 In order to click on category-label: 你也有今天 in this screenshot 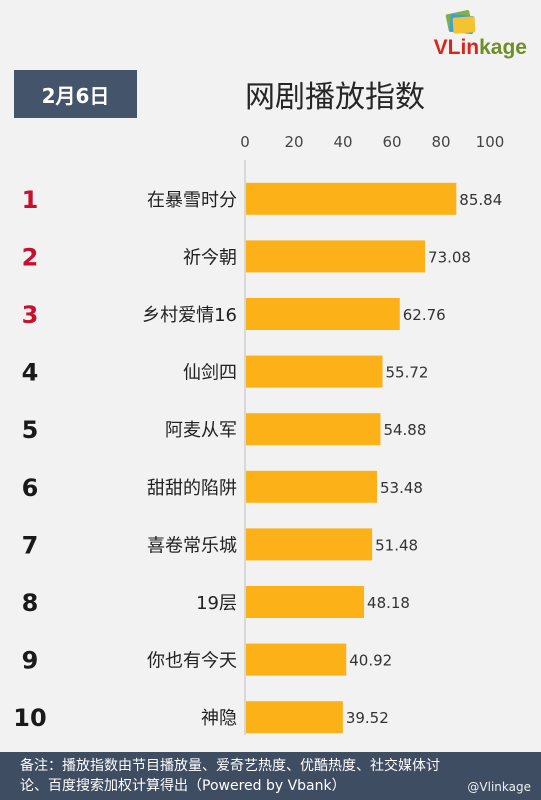, I will do `click(192, 661)`.